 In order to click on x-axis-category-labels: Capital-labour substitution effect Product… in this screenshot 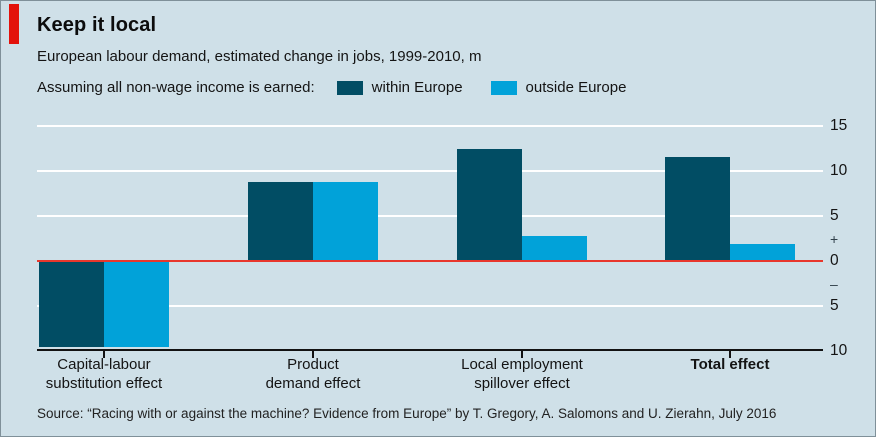, I will do `click(430, 377)`.